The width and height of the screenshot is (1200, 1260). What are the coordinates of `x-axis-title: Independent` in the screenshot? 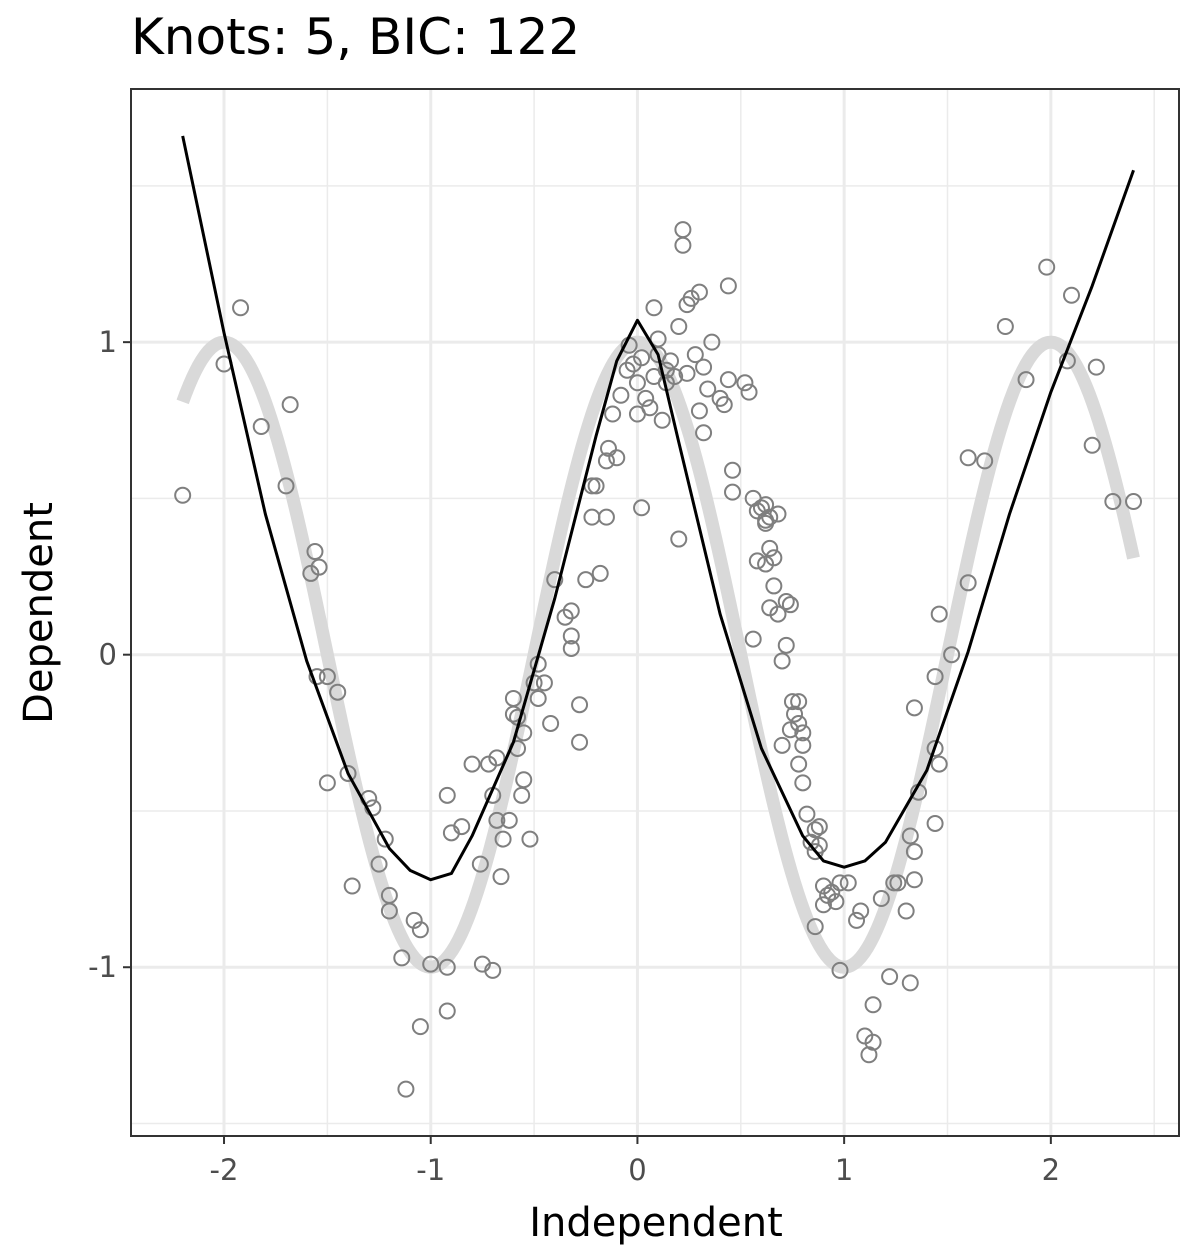 It's located at (656, 1223).